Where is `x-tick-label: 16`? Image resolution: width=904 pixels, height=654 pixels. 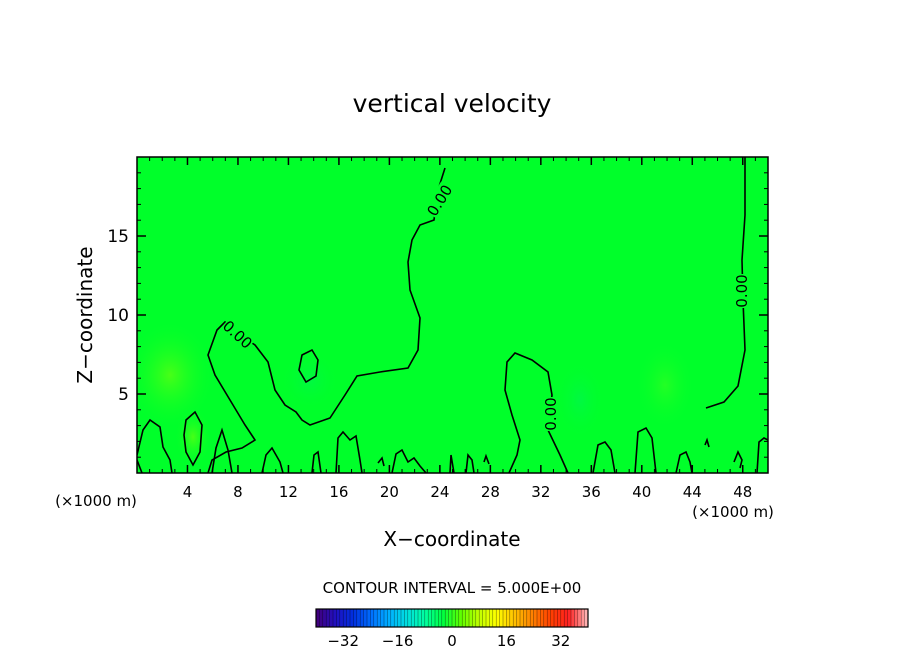 x-tick-label: 16 is located at coordinates (338, 492).